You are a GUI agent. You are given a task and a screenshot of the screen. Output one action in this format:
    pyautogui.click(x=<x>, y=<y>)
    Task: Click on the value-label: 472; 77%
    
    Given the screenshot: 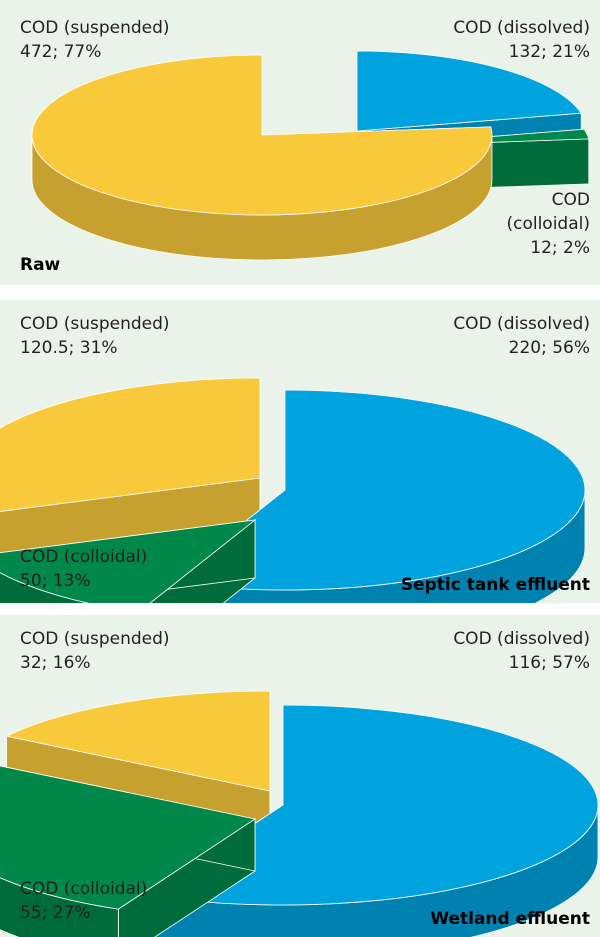 What is the action you would take?
    pyautogui.click(x=61, y=52)
    